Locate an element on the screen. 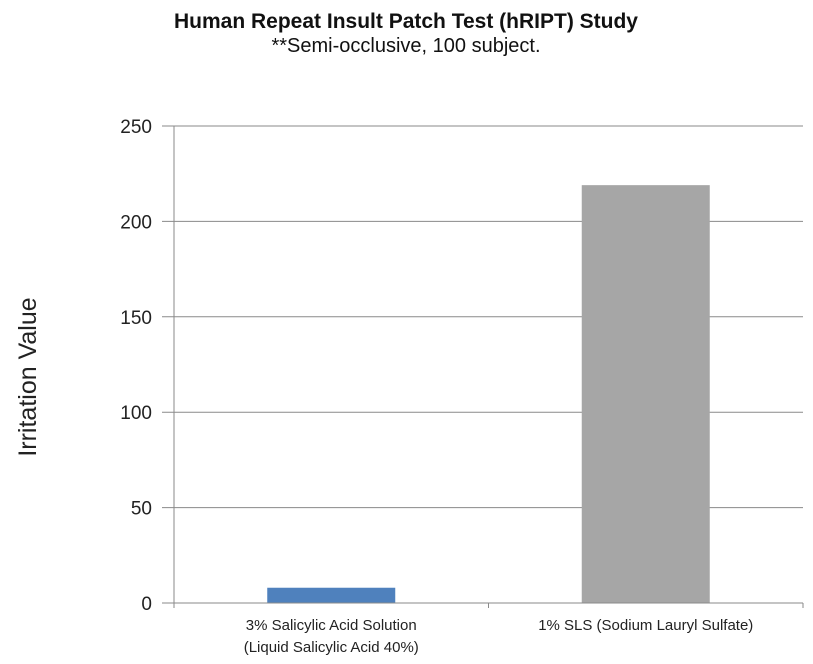 The width and height of the screenshot is (813, 664). x-tick-label: (Liquid Salicylic Acid 40%) is located at coordinates (331, 647).